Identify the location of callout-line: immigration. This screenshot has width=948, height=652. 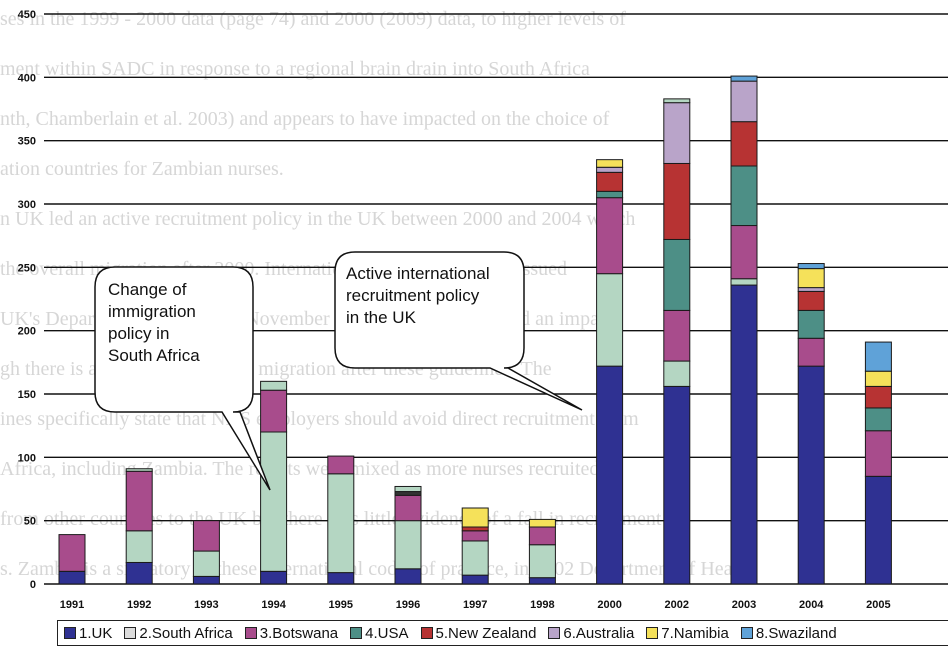
(152, 311).